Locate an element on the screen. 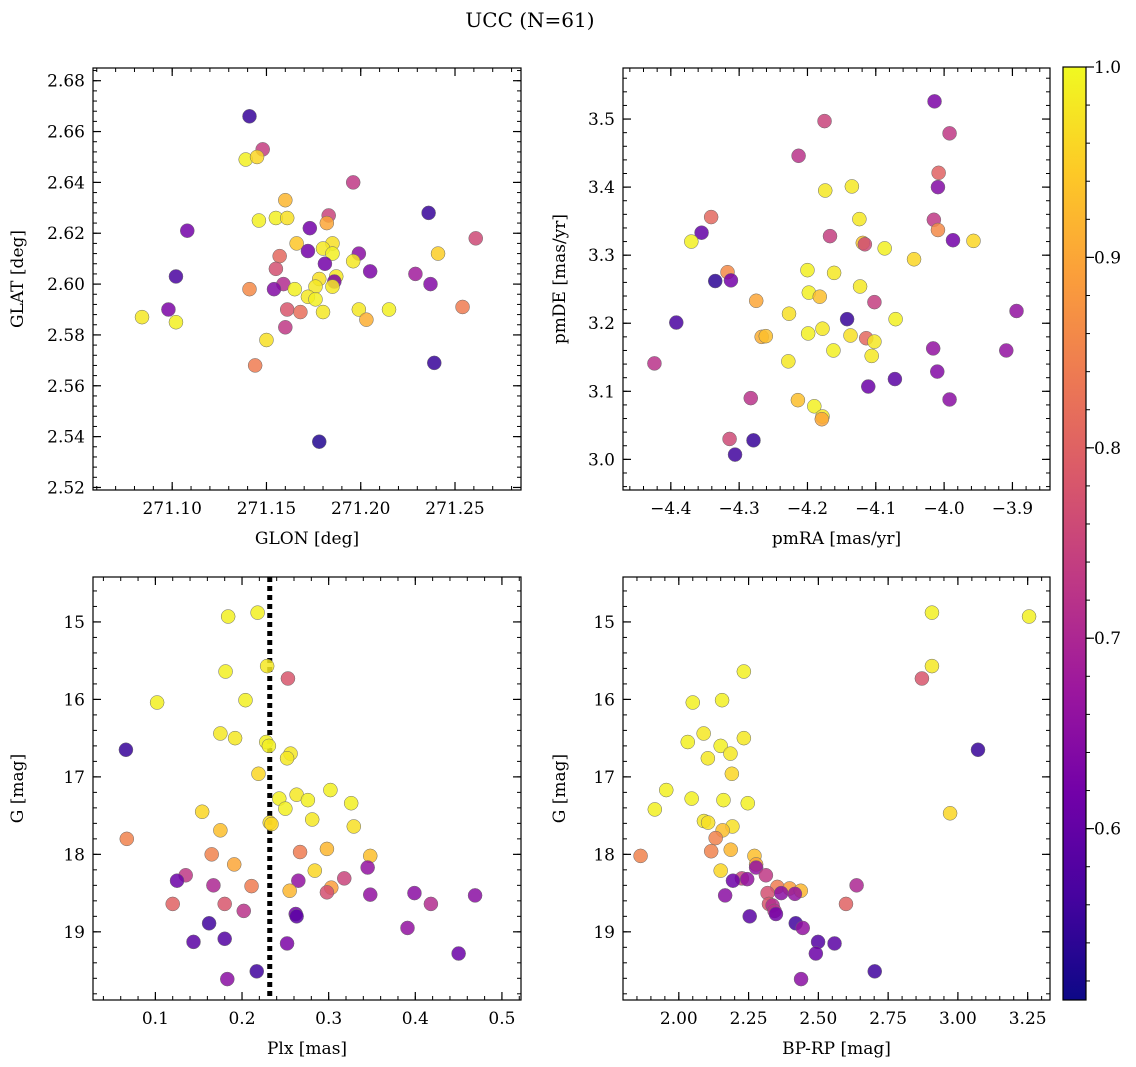 The width and height of the screenshot is (1136, 1067). x-tick-label: 271.20 is located at coordinates (360, 509).